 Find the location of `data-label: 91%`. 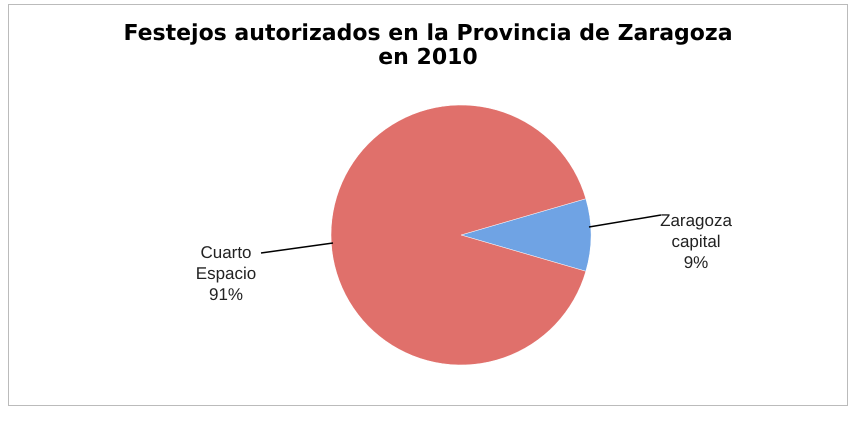

data-label: 91% is located at coordinates (226, 294).